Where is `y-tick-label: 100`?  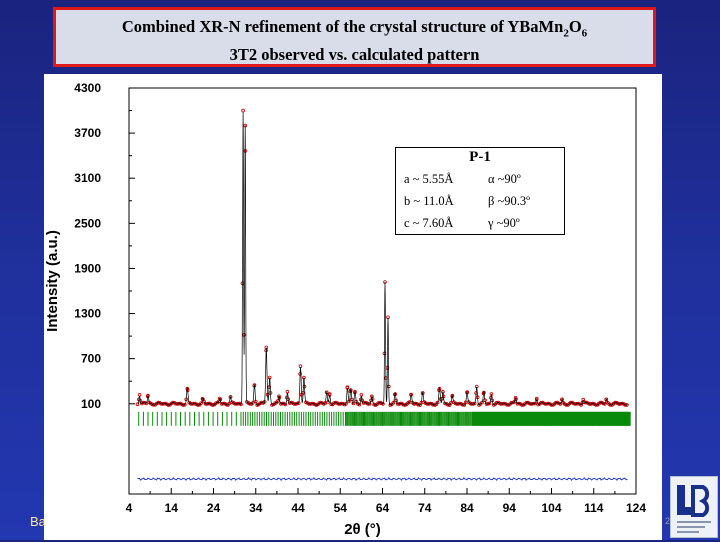 y-tick-label: 100 is located at coordinates (91, 404).